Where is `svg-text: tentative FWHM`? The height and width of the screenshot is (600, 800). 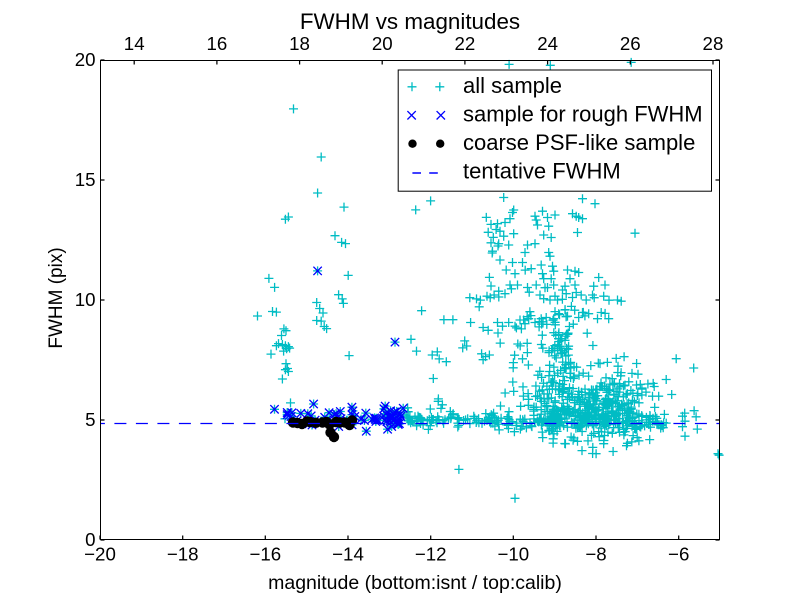 svg-text: tentative FWHM is located at coordinates (542, 171).